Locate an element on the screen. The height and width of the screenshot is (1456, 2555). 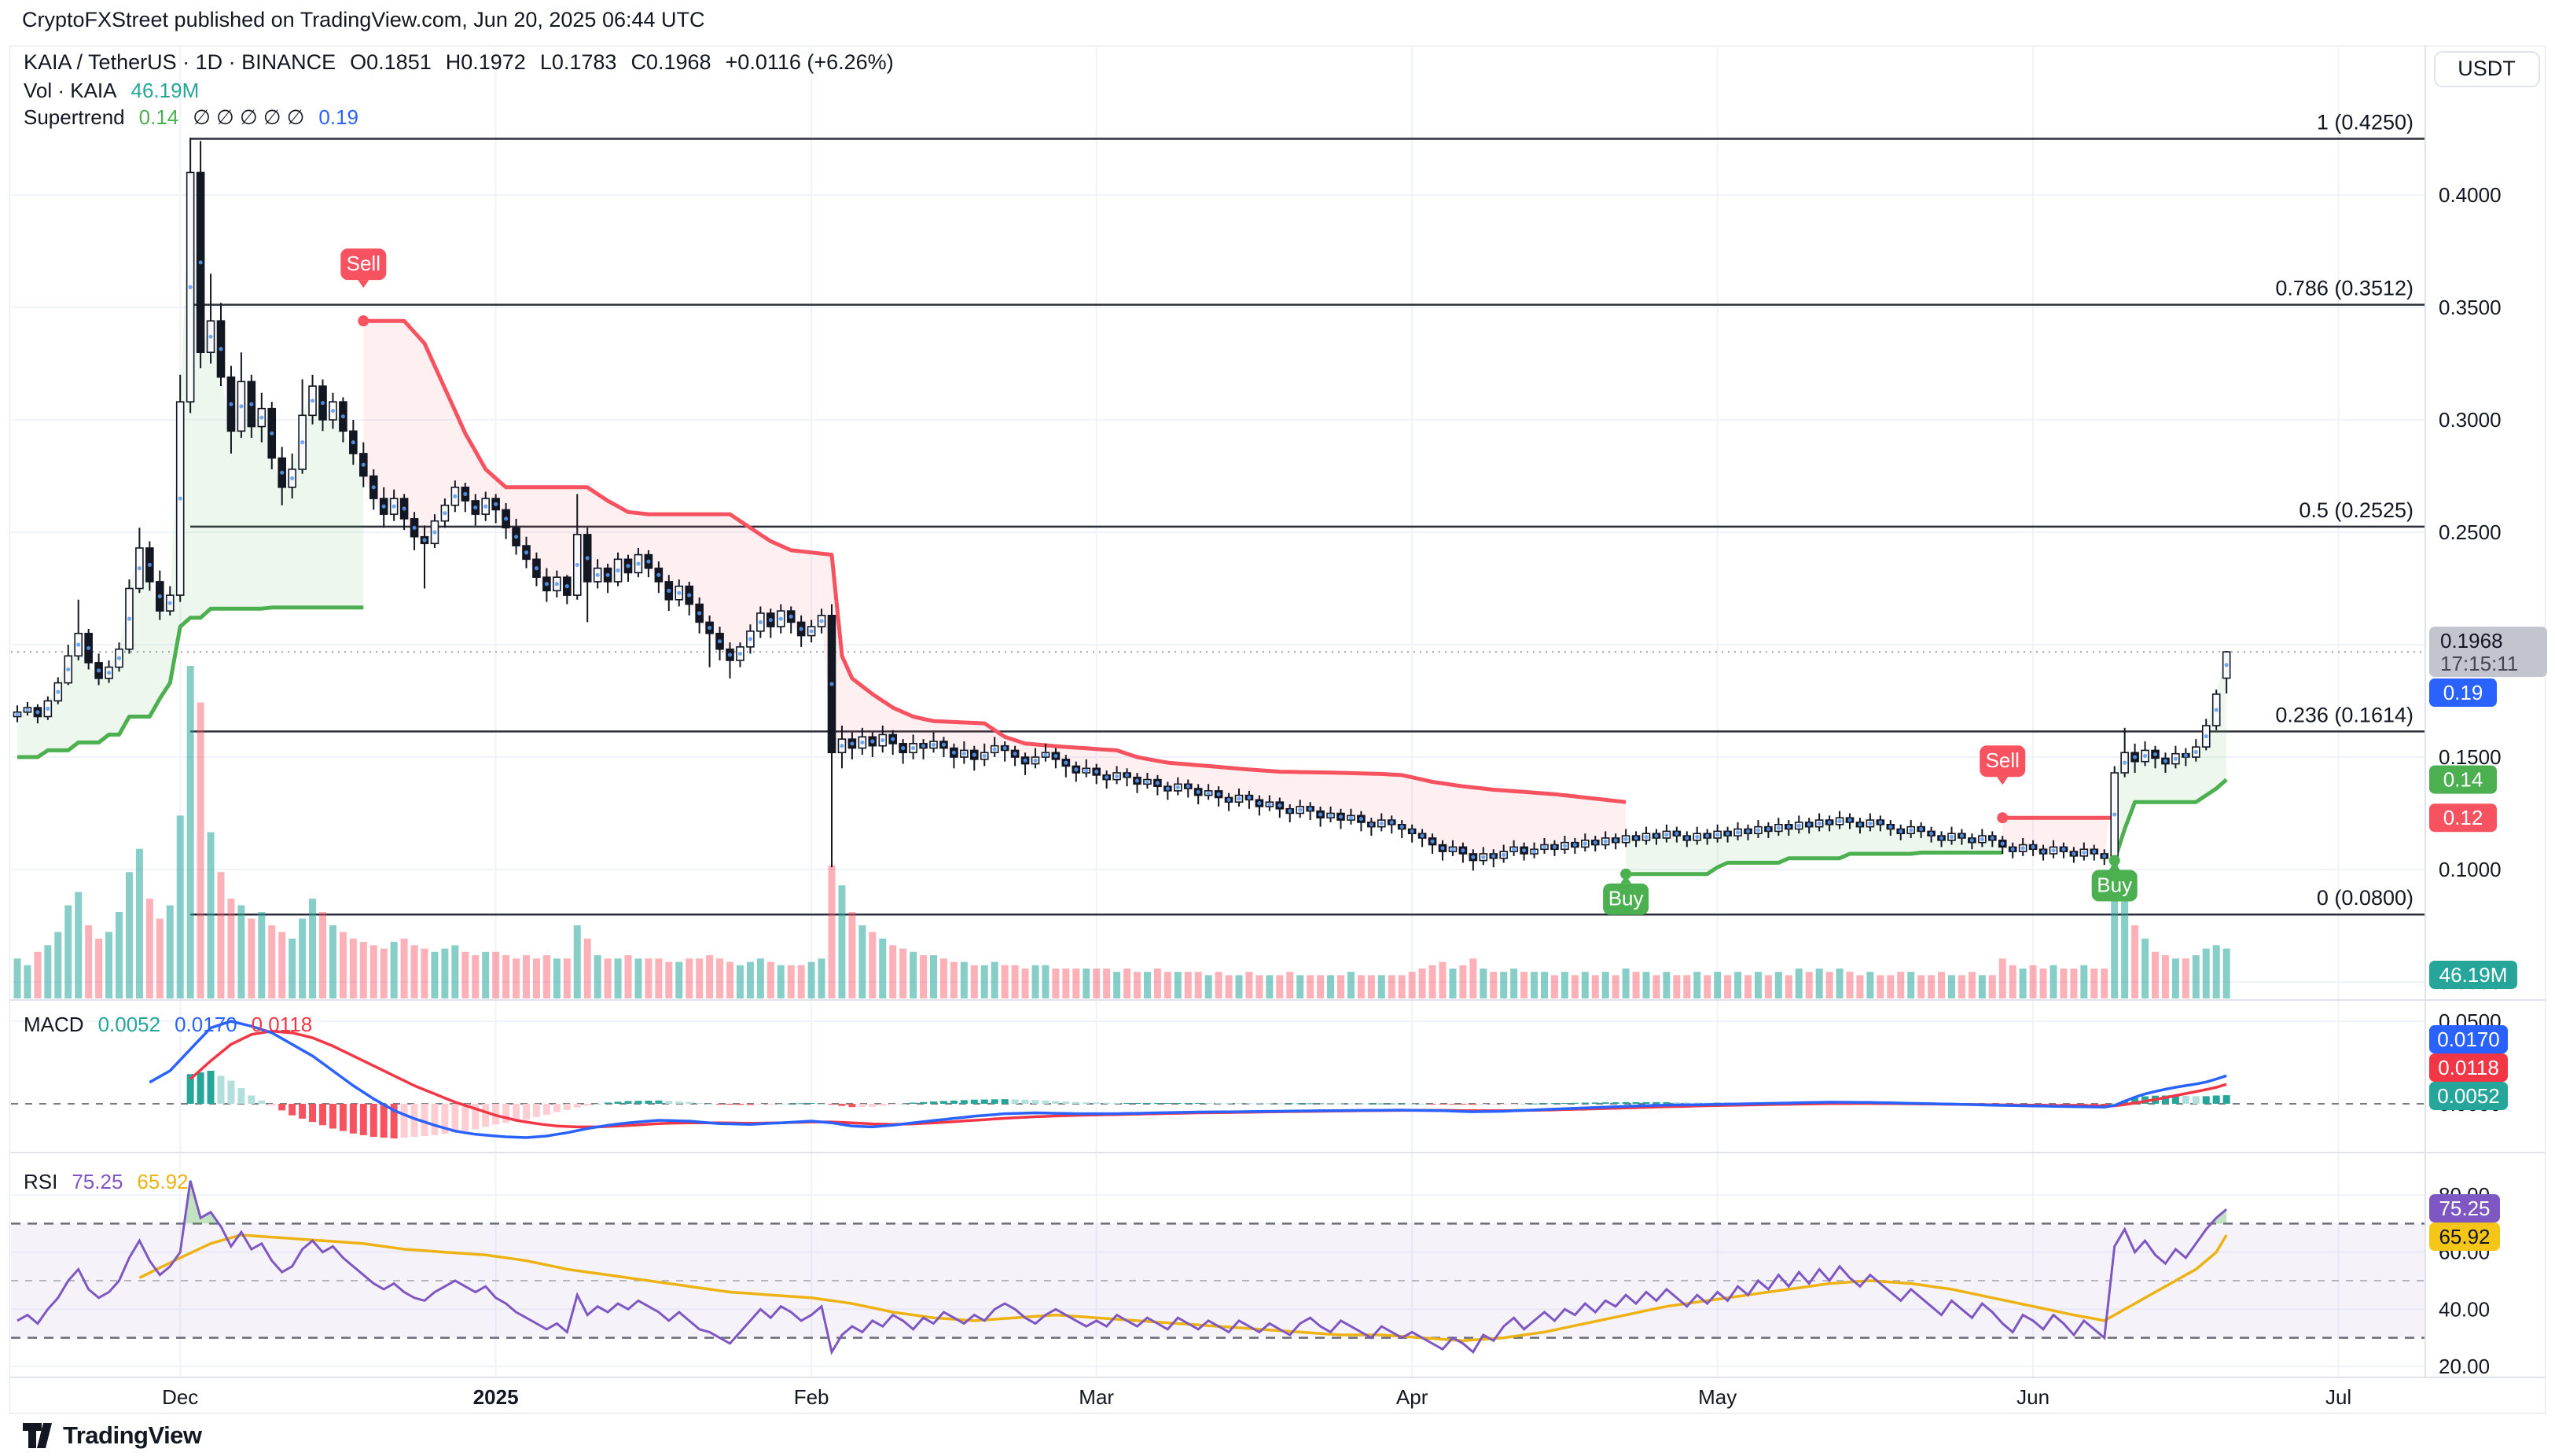
sell-marker-badge is located at coordinates (2003, 761).